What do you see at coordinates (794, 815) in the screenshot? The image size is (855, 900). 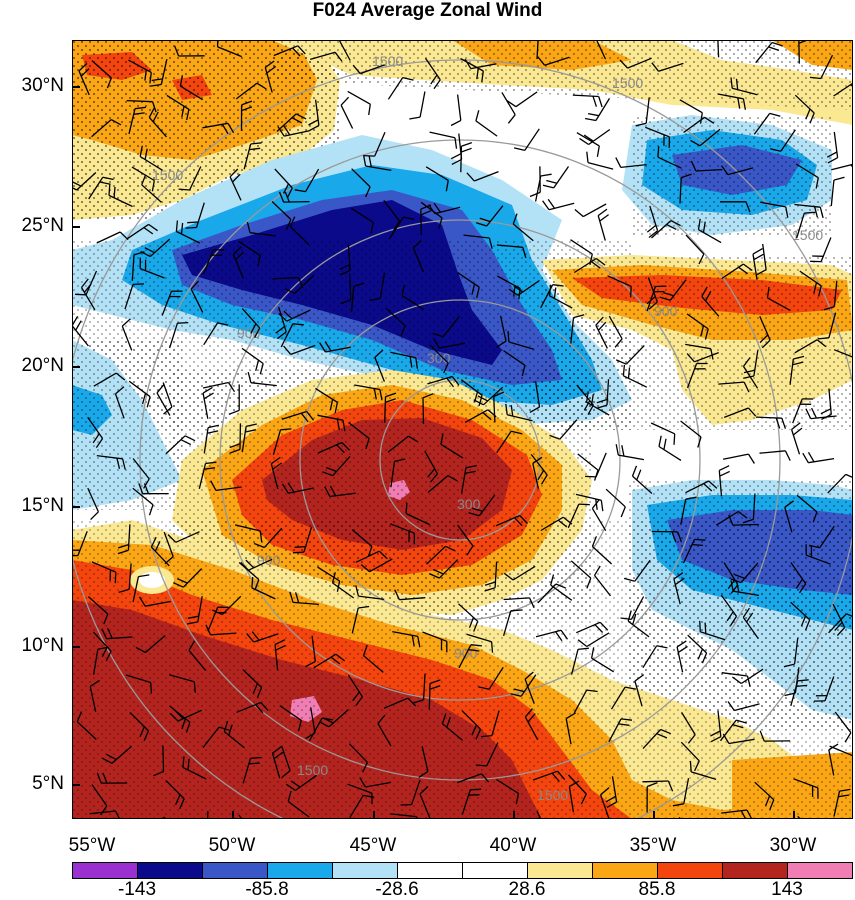 I see `lon-tick` at bounding box center [794, 815].